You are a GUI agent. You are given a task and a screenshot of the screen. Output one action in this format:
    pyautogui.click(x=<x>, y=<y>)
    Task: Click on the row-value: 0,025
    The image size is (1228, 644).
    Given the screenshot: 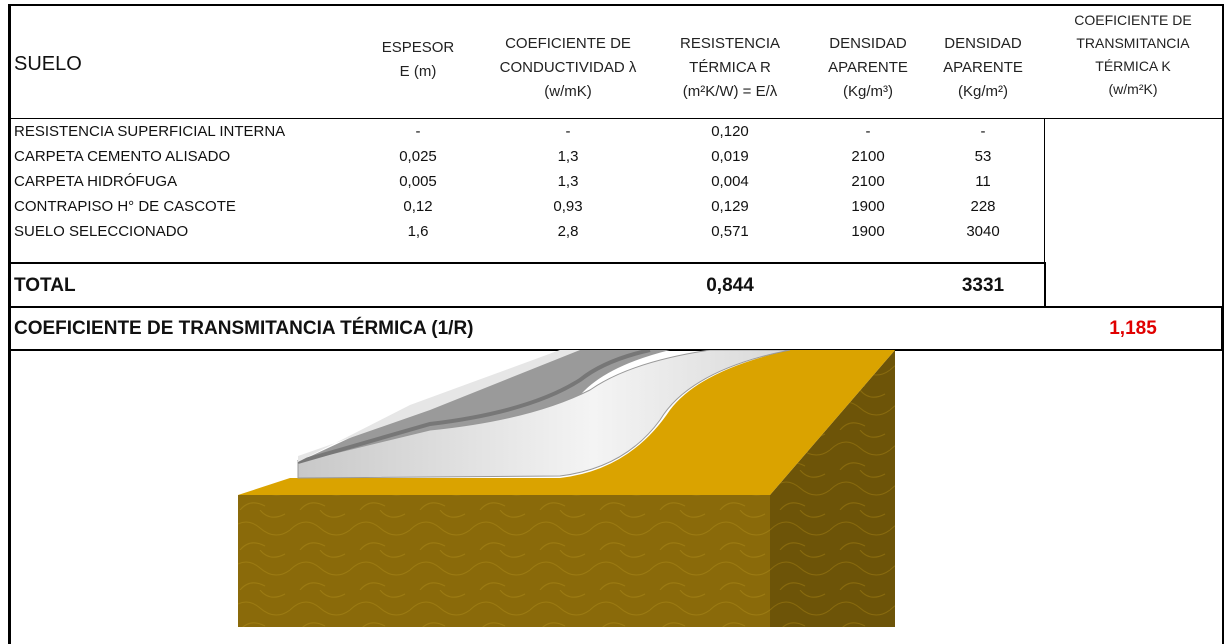 What is the action you would take?
    pyautogui.click(x=418, y=156)
    